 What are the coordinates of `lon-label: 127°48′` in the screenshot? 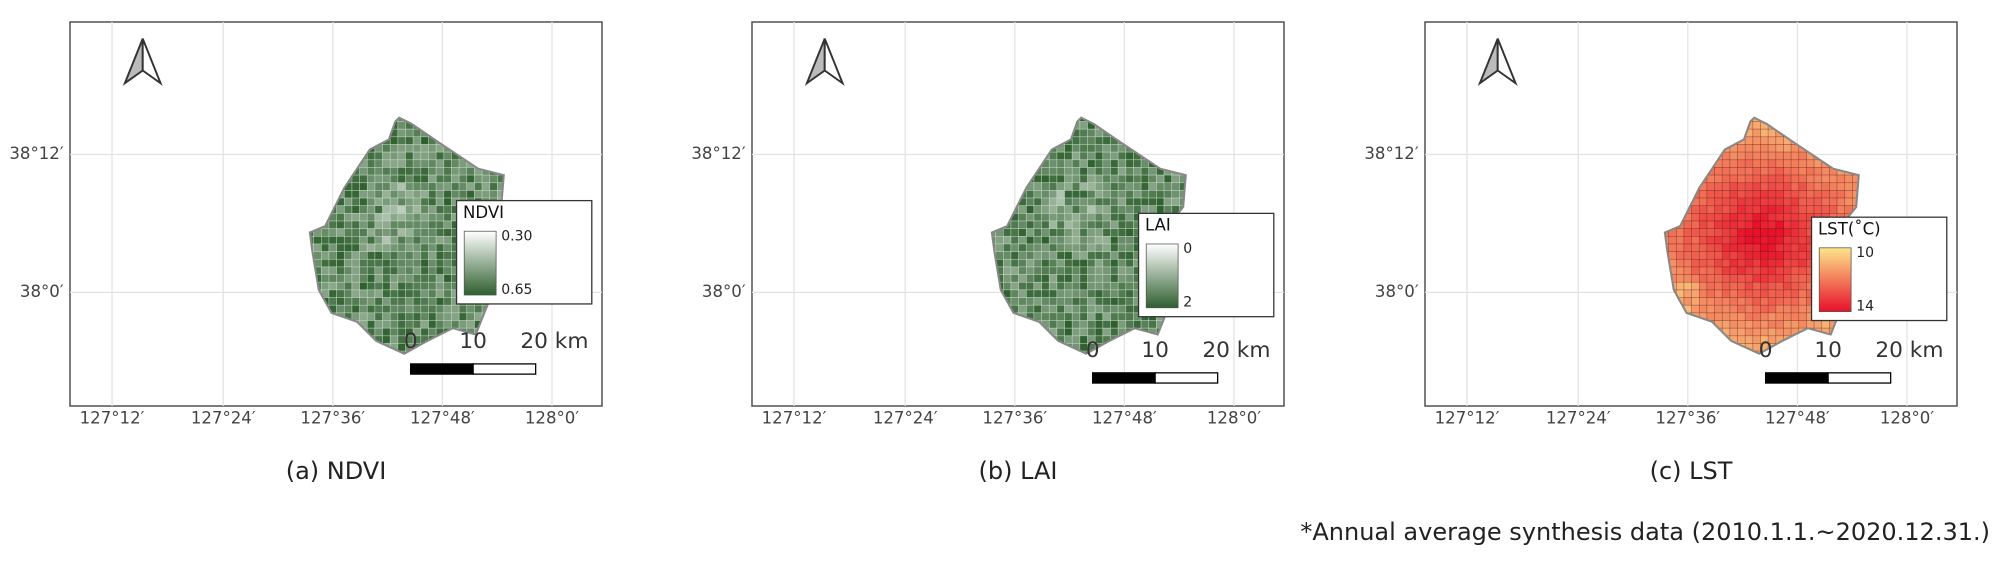 It's located at (1124, 417).